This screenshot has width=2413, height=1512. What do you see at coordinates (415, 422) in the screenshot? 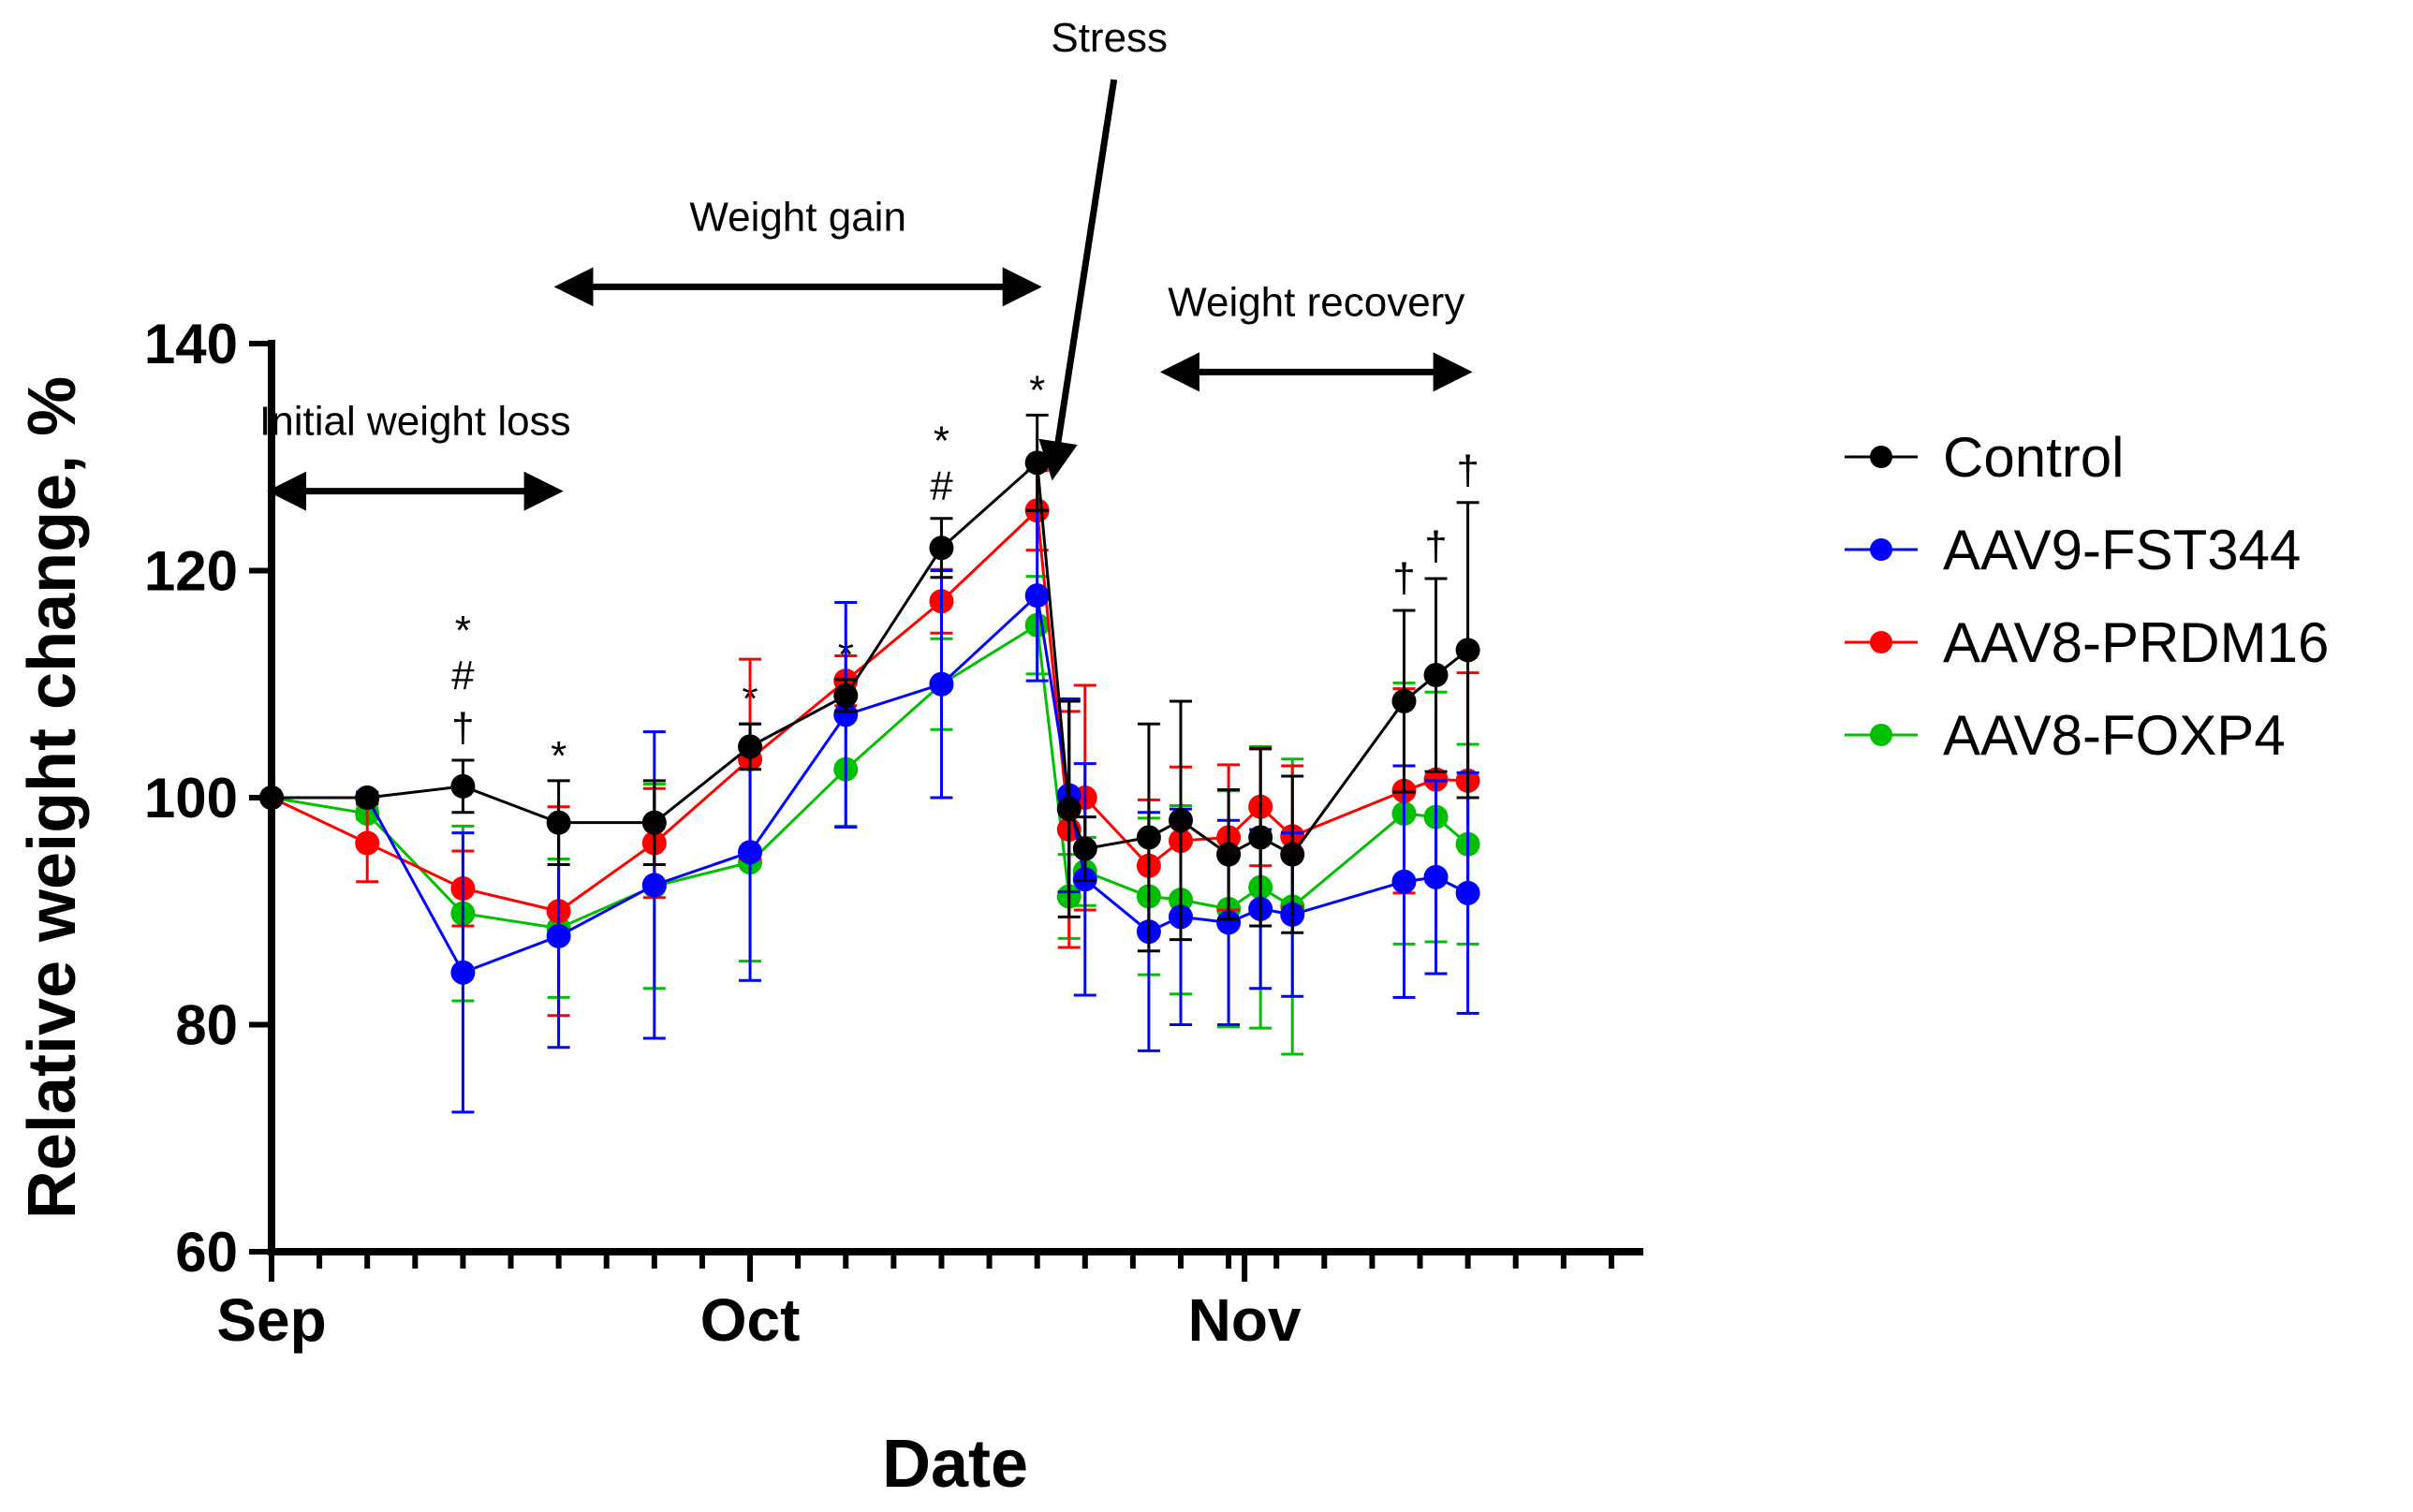
I see `annotation-label: Initial weight loss` at bounding box center [415, 422].